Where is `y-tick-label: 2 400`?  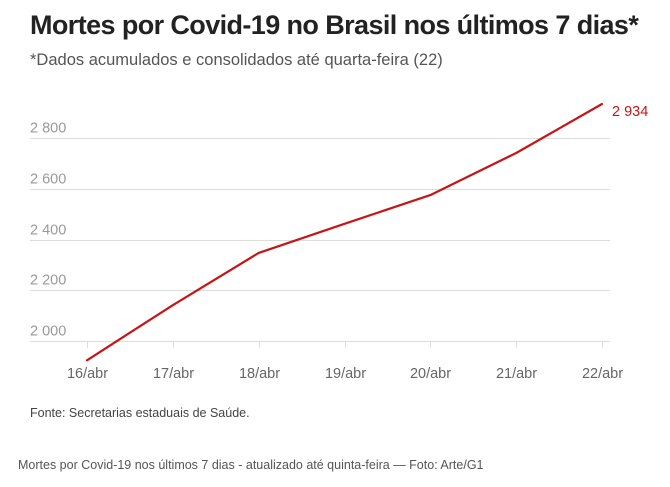
y-tick-label: 2 400 is located at coordinates (48, 231).